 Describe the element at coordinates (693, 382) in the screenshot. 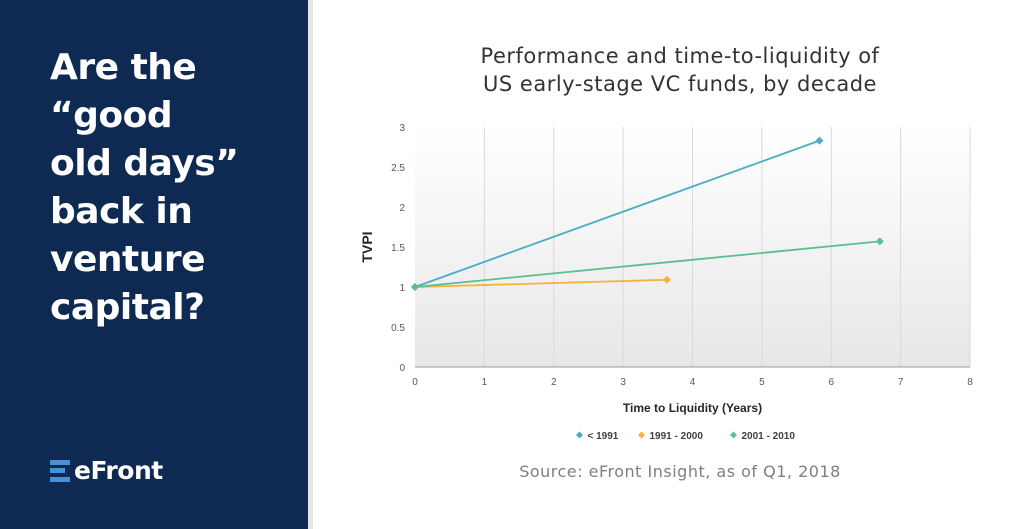

I see `x-tick-label: 4` at that location.